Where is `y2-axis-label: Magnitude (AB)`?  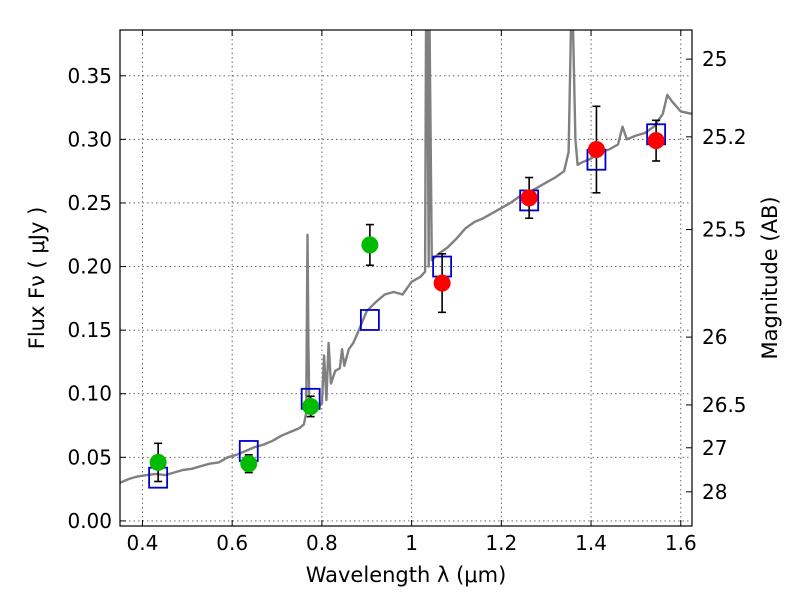 y2-axis-label: Magnitude (AB) is located at coordinates (770, 277).